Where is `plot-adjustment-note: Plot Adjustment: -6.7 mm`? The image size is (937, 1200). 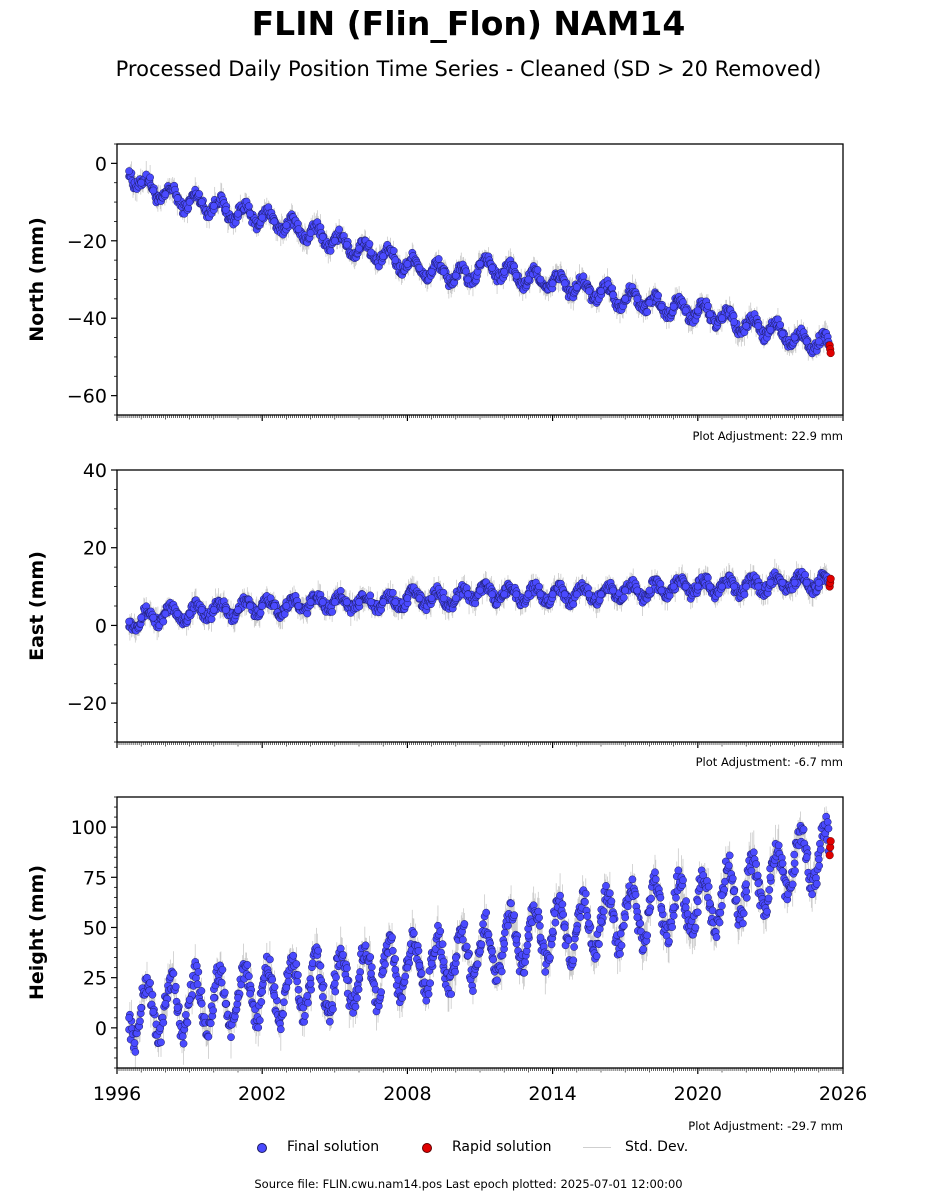
plot-adjustment-note: Plot Adjustment: -6.7 mm is located at coordinates (769, 762).